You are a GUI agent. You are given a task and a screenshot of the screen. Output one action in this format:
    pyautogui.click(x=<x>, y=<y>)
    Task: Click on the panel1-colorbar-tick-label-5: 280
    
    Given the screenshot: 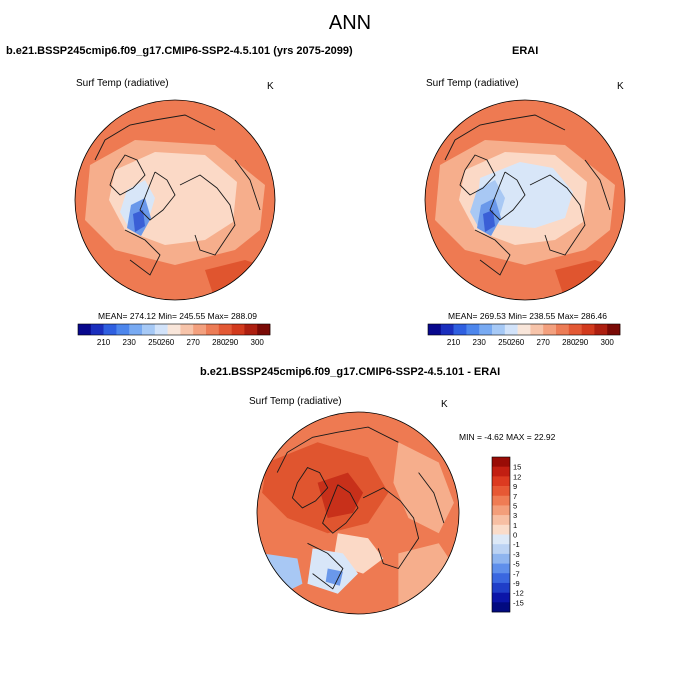 What is the action you would take?
    pyautogui.click(x=219, y=342)
    